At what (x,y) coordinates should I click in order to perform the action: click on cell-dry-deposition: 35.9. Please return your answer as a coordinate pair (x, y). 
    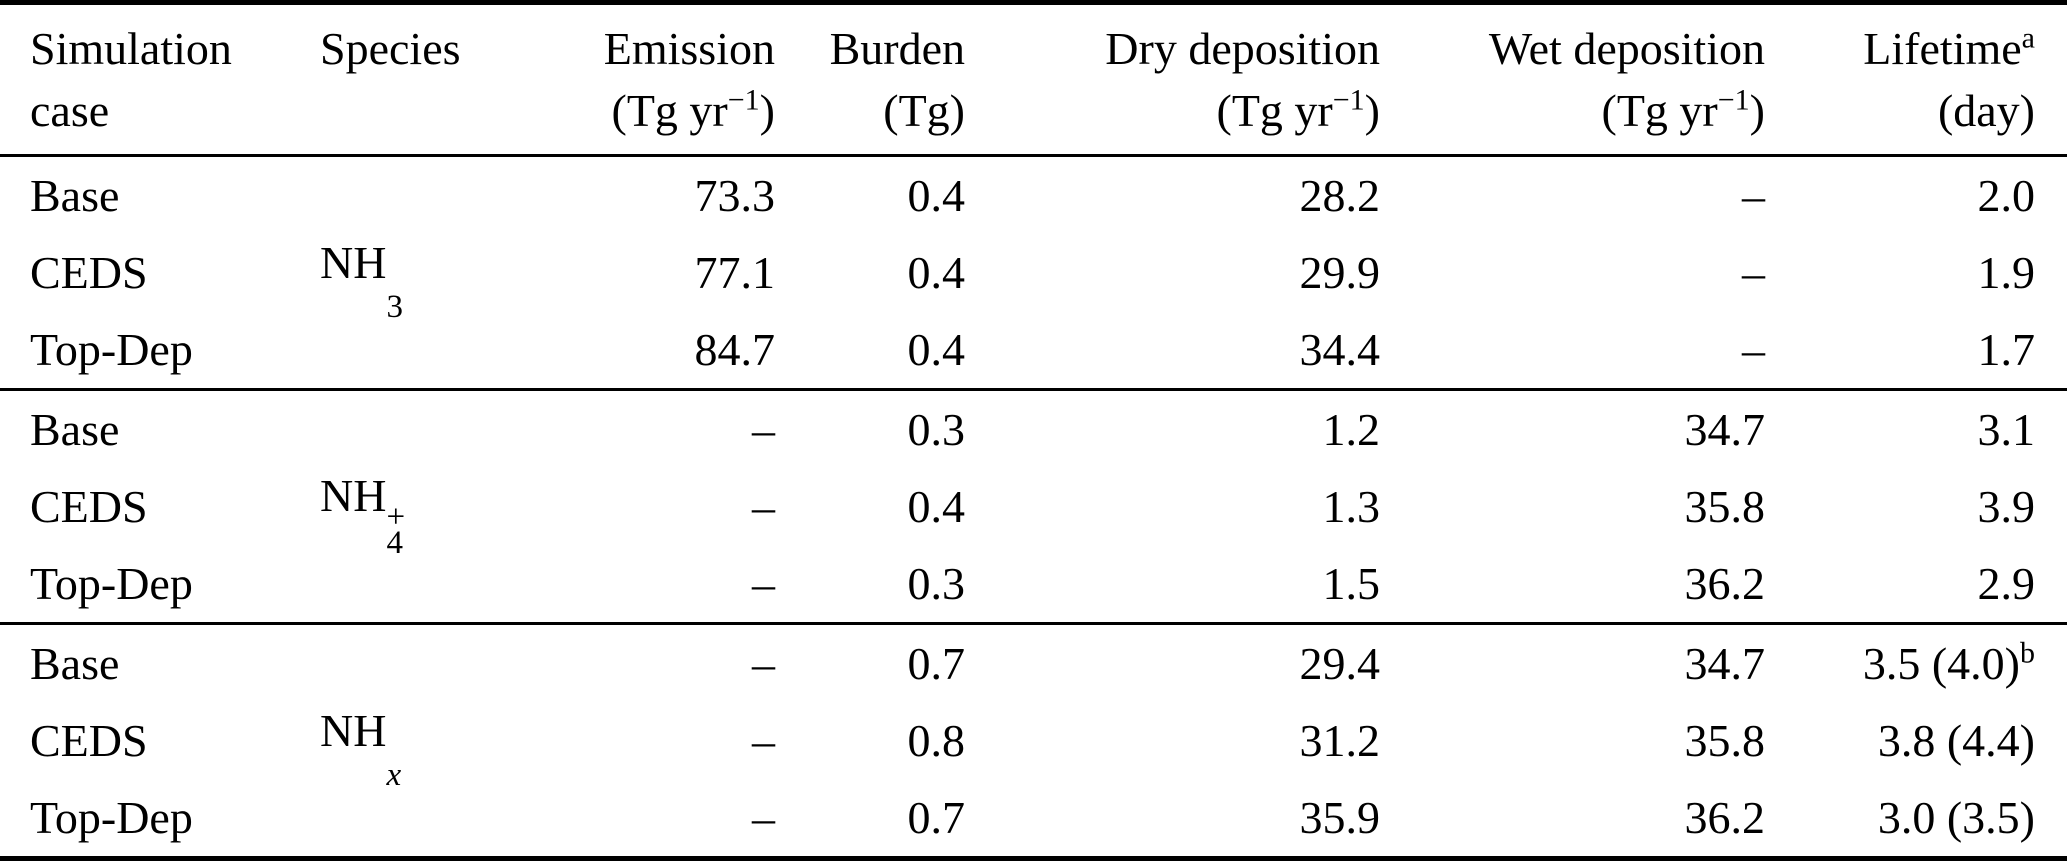
    Looking at the image, I should click on (1340, 817).